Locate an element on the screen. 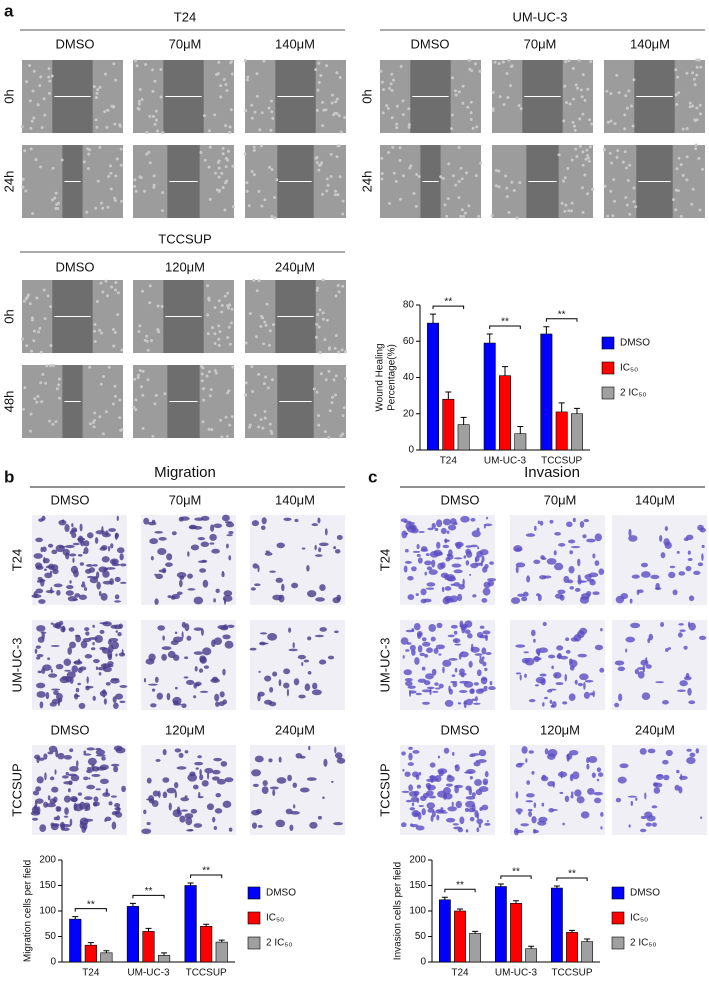  significance-label: ** is located at coordinates (505, 322).